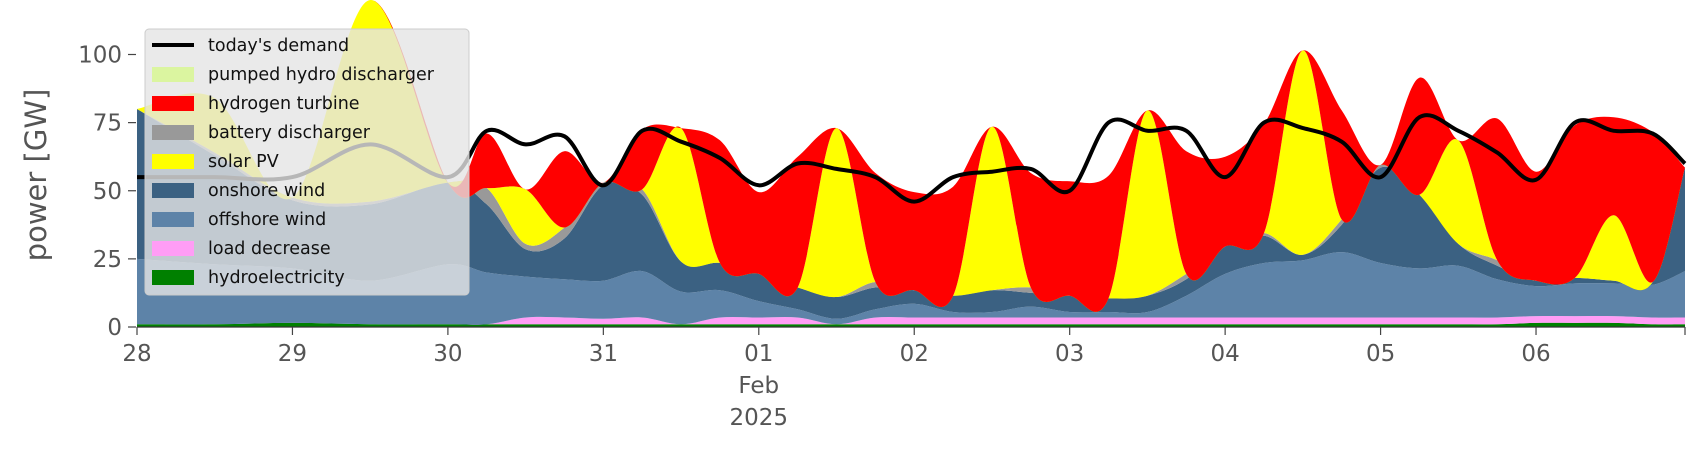 This screenshot has width=1706, height=460. I want to click on legend-item-today-s-demand: today's demand, so click(250, 46).